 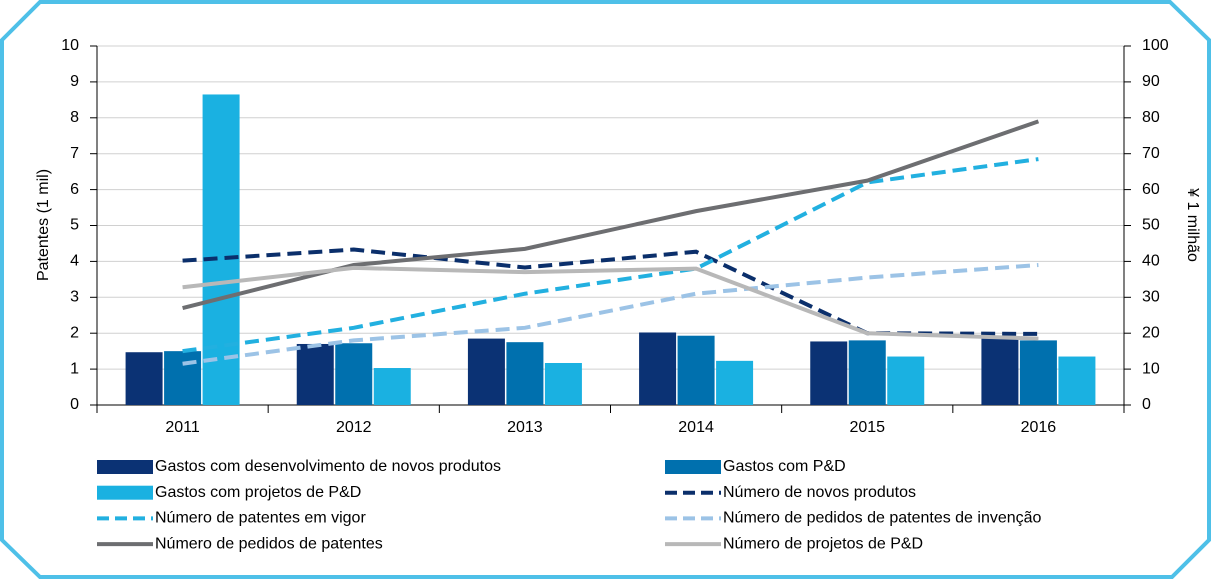 I want to click on y-tick-label: 5, so click(x=74, y=225).